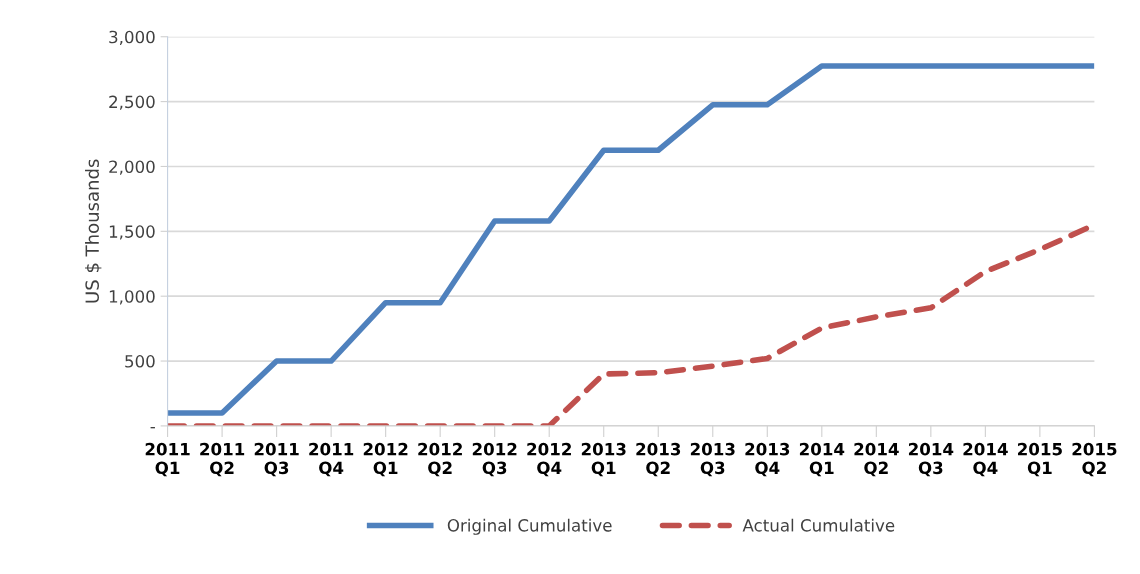 This screenshot has height=574, width=1140. Describe the element at coordinates (385, 459) in the screenshot. I see `x-tick-label: 2012 Q1` at that location.